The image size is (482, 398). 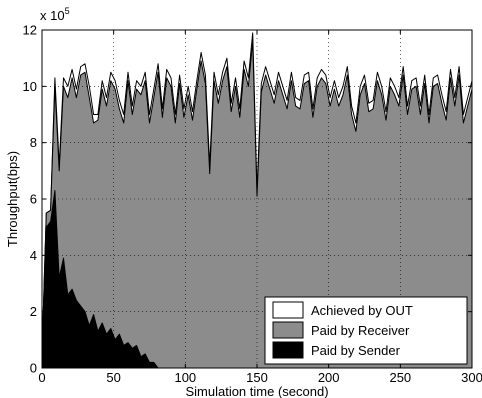 What do you see at coordinates (329, 377) in the screenshot?
I see `x-tick-label-4: 200` at bounding box center [329, 377].